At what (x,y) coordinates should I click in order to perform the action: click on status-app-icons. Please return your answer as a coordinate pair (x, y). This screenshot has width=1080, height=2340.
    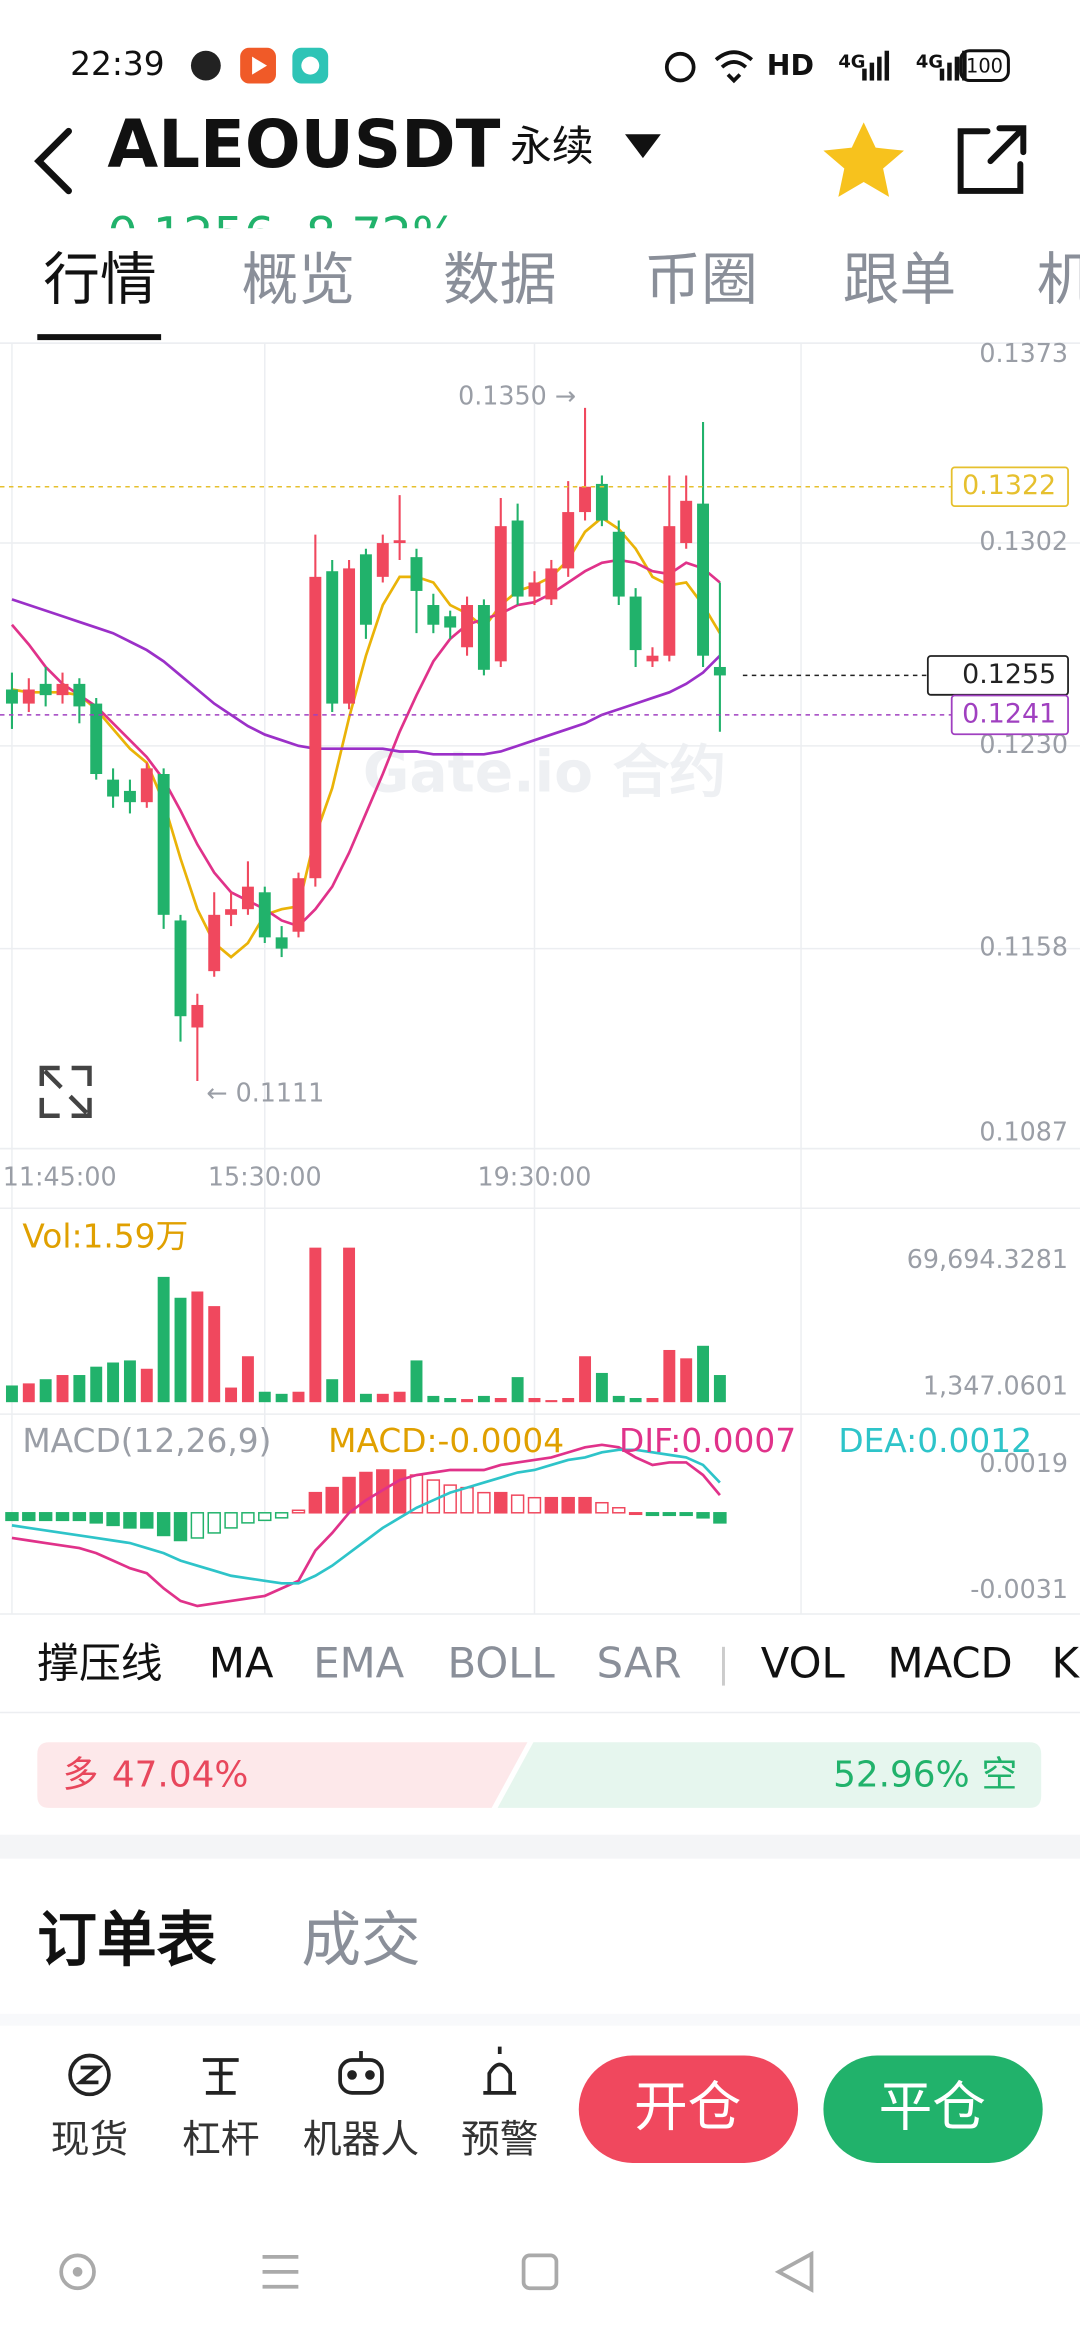
    Looking at the image, I should click on (472, 65).